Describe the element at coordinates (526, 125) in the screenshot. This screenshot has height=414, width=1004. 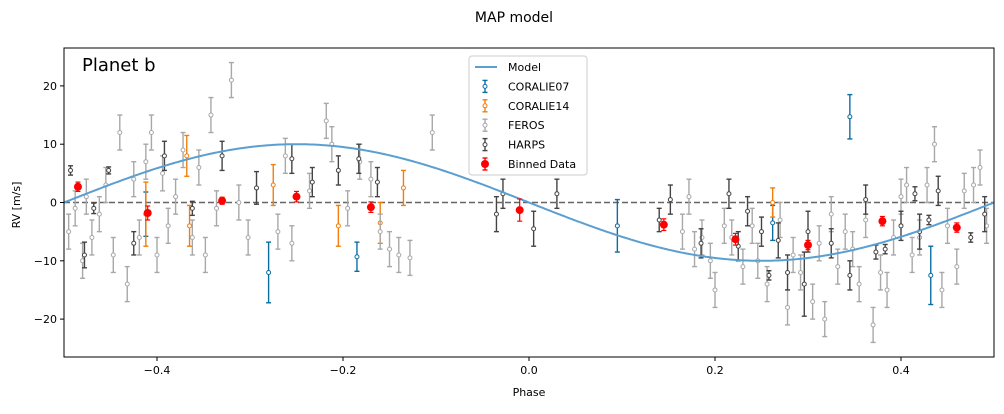
I see `legend-label: FEROS` at that location.